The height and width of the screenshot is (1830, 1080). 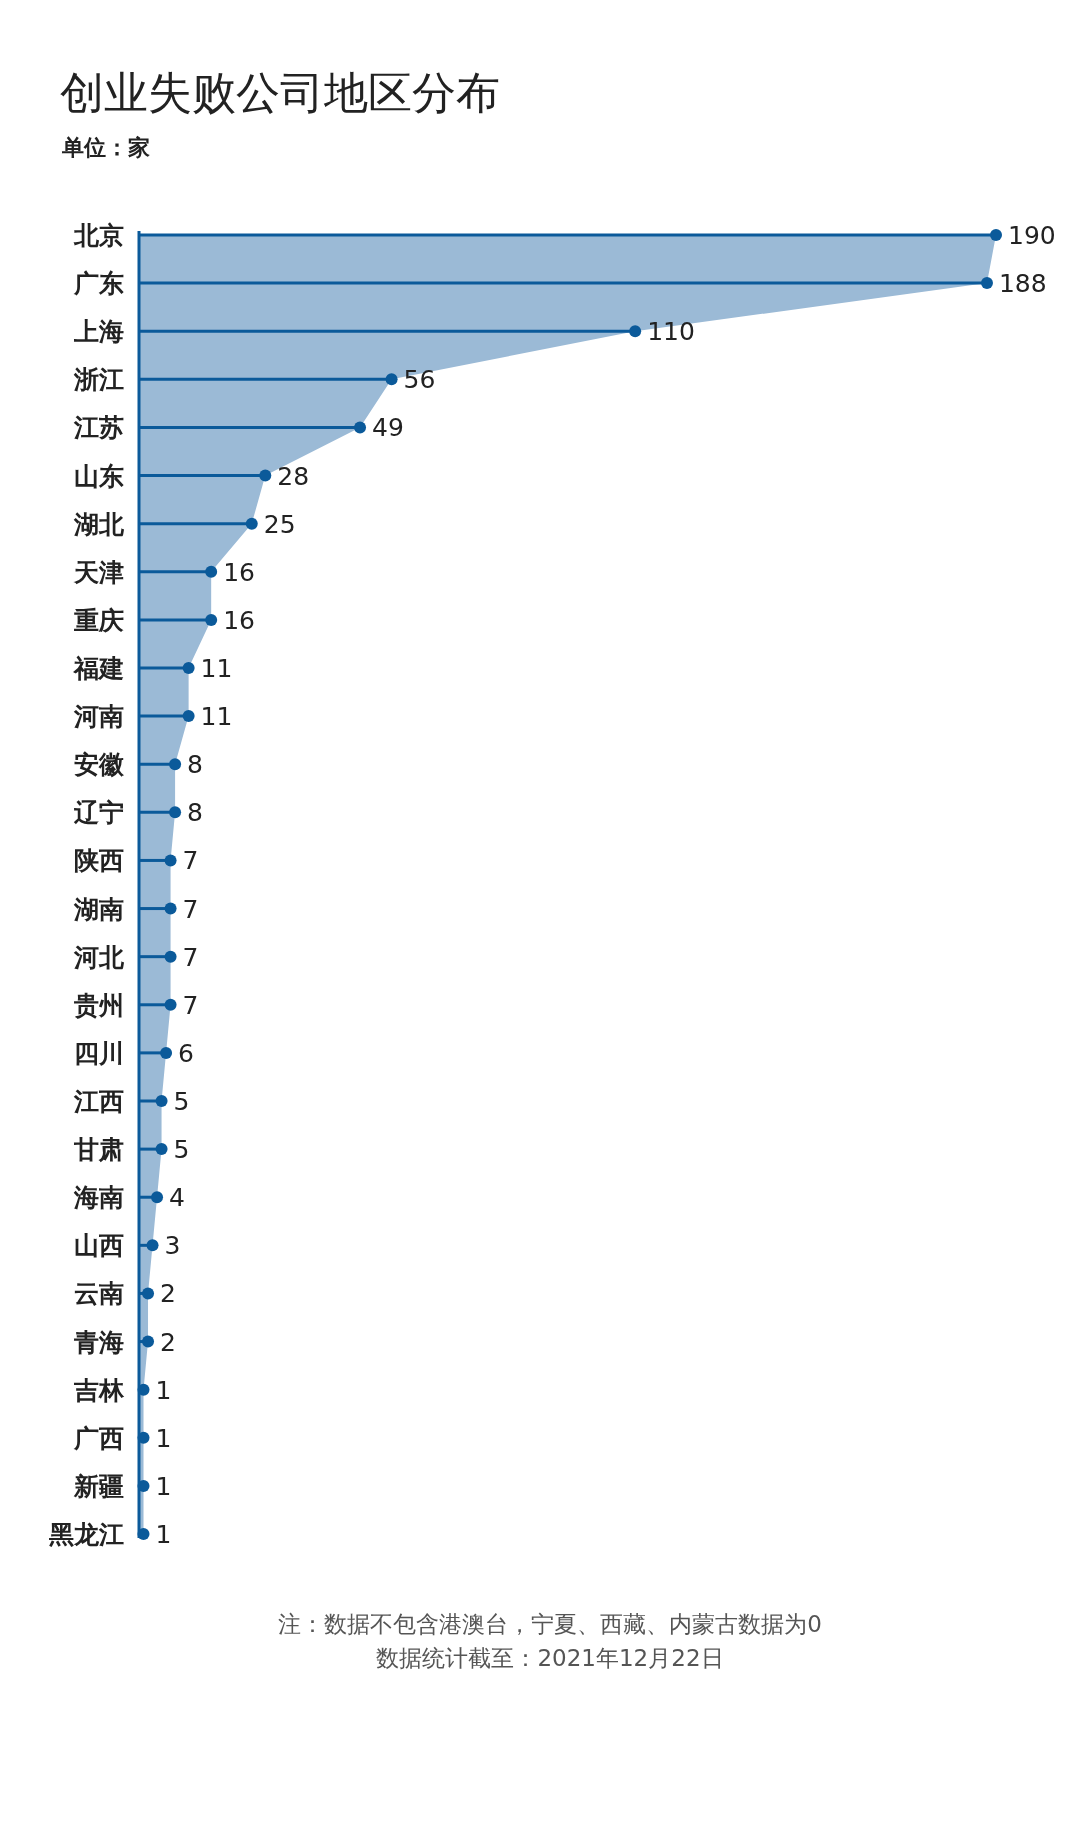 What do you see at coordinates (99, 1390) in the screenshot?
I see `y-tick-label: 吉林` at bounding box center [99, 1390].